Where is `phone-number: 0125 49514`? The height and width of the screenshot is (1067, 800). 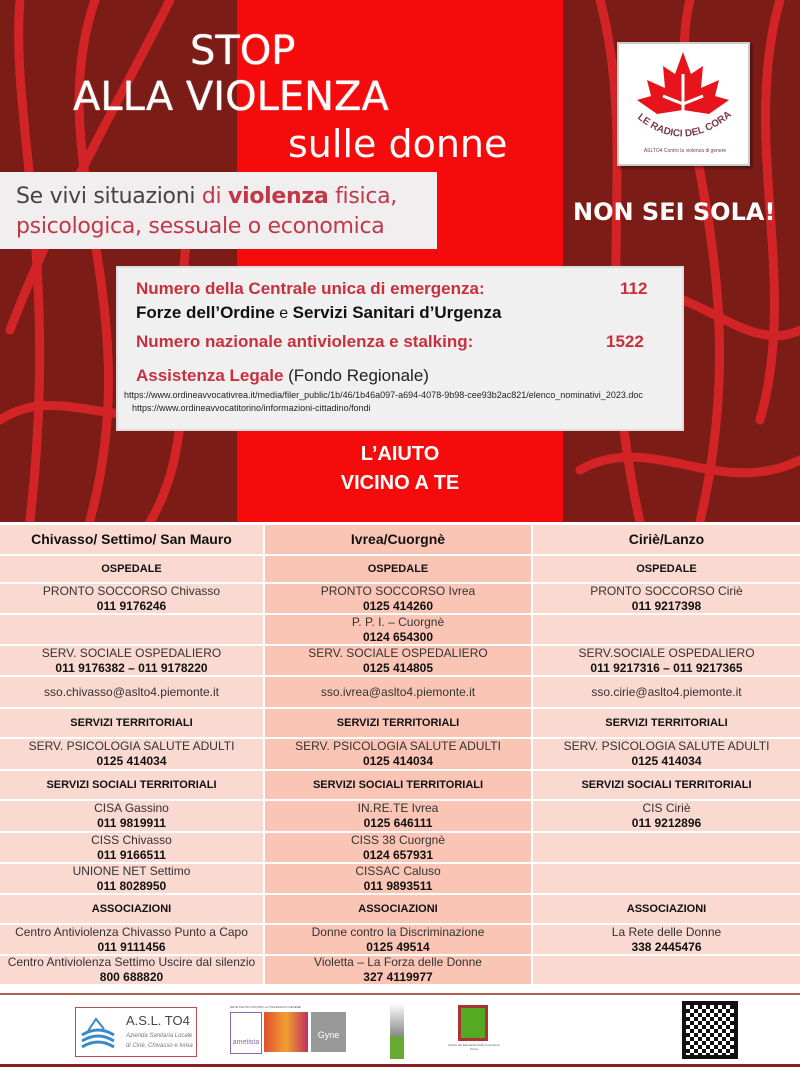
phone-number: 0125 49514 is located at coordinates (398, 946).